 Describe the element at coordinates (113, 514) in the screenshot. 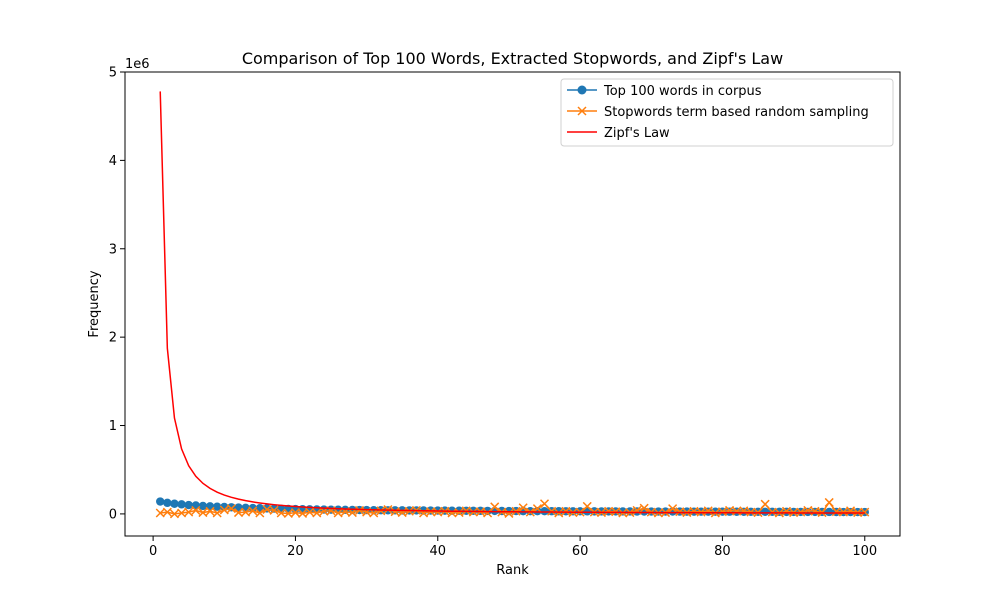

I see `y-tick-label: 0` at that location.